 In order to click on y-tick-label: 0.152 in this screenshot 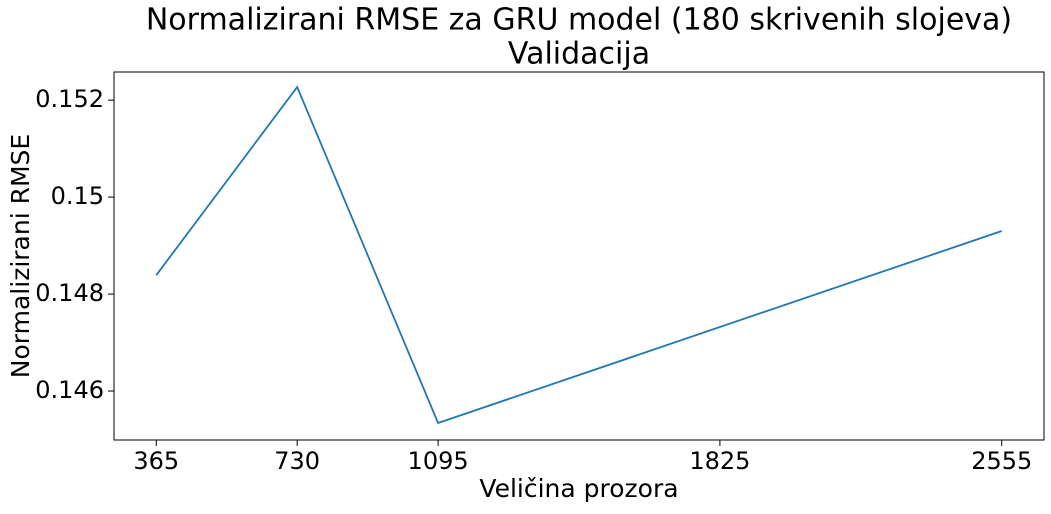, I will do `click(69, 99)`.